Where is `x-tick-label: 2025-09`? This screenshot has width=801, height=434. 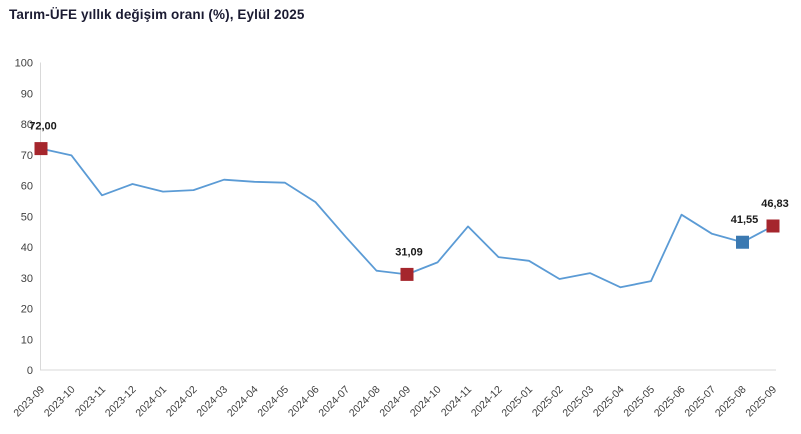
x-tick-label: 2025-09 is located at coordinates (761, 402).